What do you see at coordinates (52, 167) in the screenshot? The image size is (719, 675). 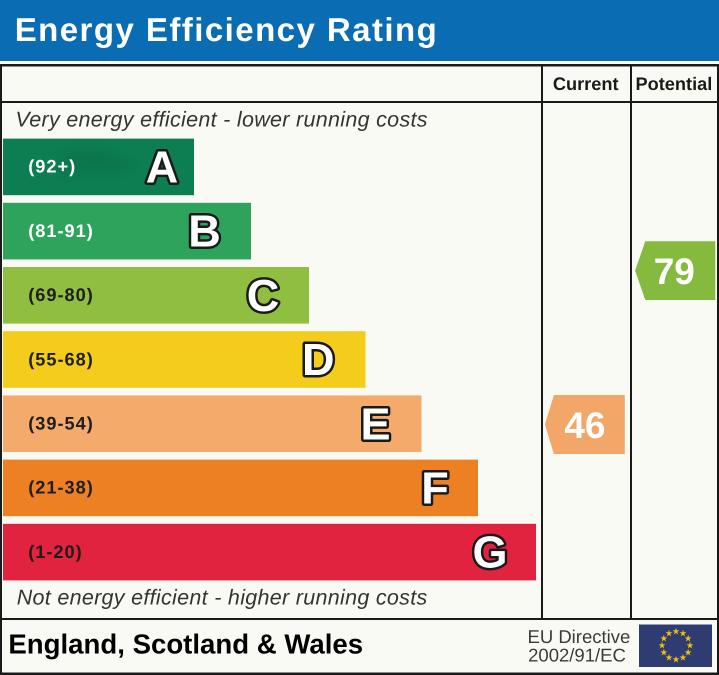 I see `svg-text: (92+)` at bounding box center [52, 167].